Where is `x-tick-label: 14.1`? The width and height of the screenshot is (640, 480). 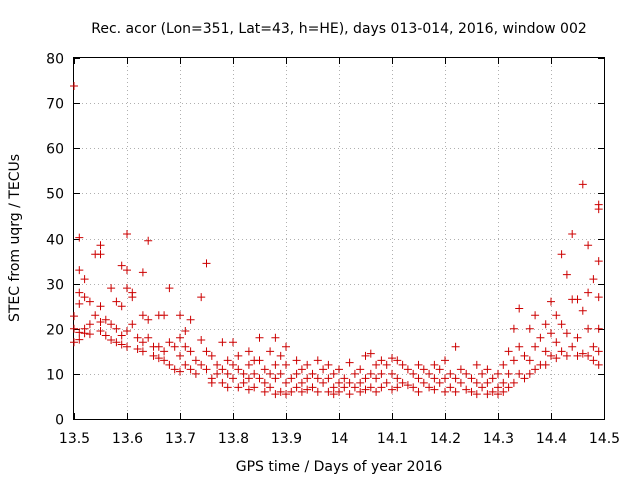 x-tick-label: 14.1 is located at coordinates (392, 439).